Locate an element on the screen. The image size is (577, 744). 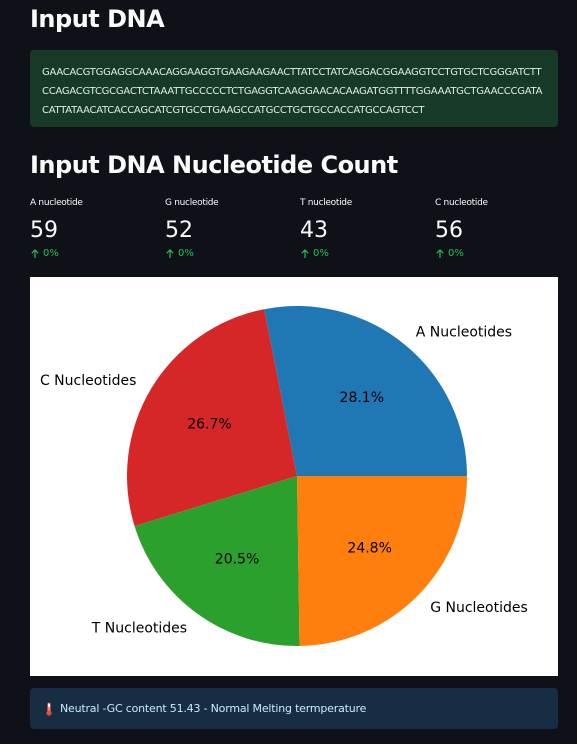
metric-t-nucleotide: T nucleotide 43 0% is located at coordinates (365, 228).